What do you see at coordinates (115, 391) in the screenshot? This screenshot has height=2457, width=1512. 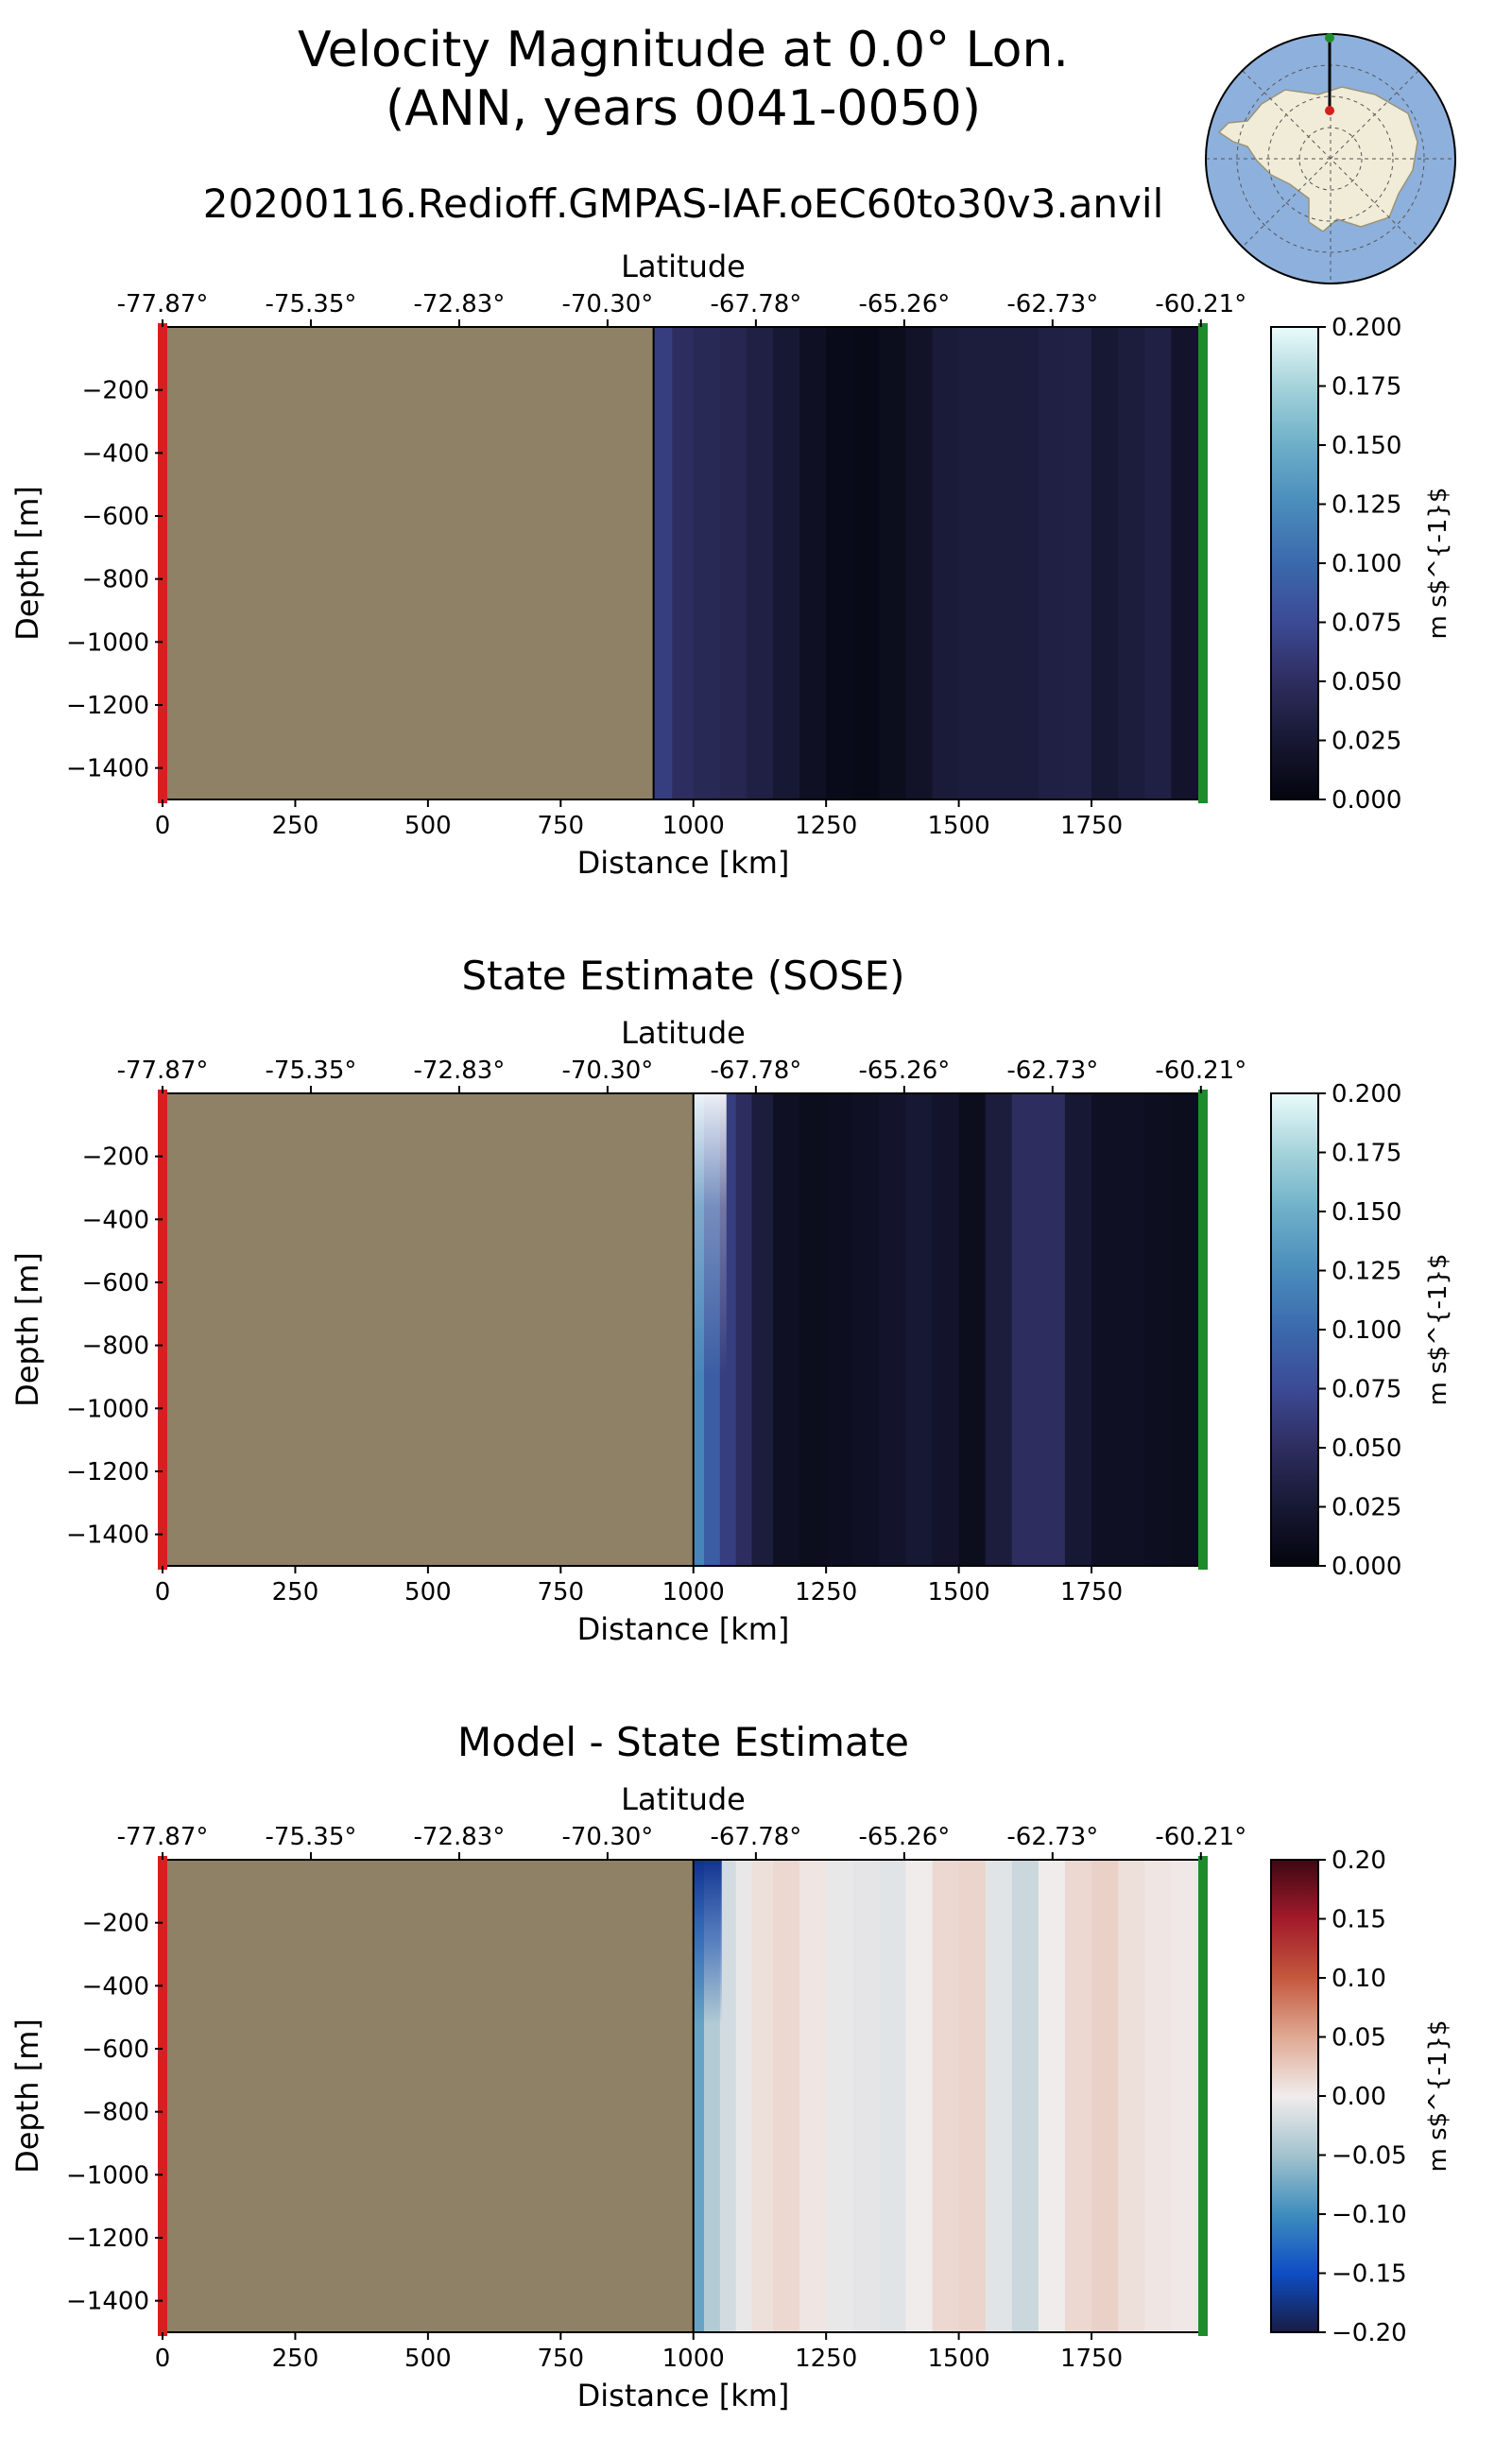 I see `depth-tick-label: −200` at bounding box center [115, 391].